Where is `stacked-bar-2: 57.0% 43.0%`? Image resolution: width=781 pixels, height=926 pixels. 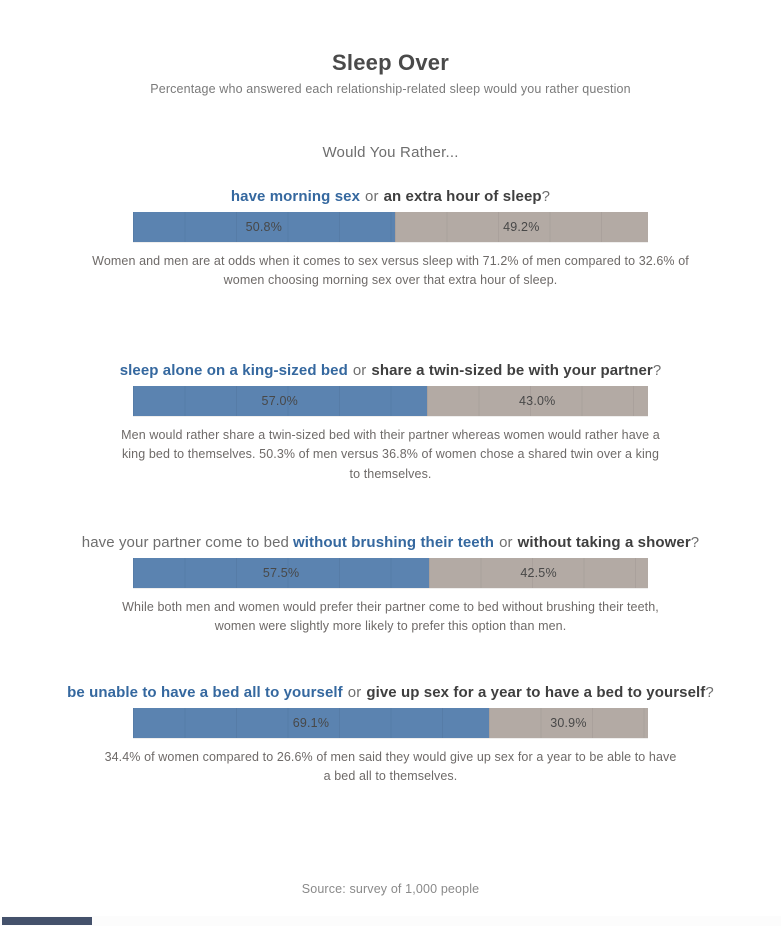 stacked-bar-2: 57.0% 43.0% is located at coordinates (390, 401).